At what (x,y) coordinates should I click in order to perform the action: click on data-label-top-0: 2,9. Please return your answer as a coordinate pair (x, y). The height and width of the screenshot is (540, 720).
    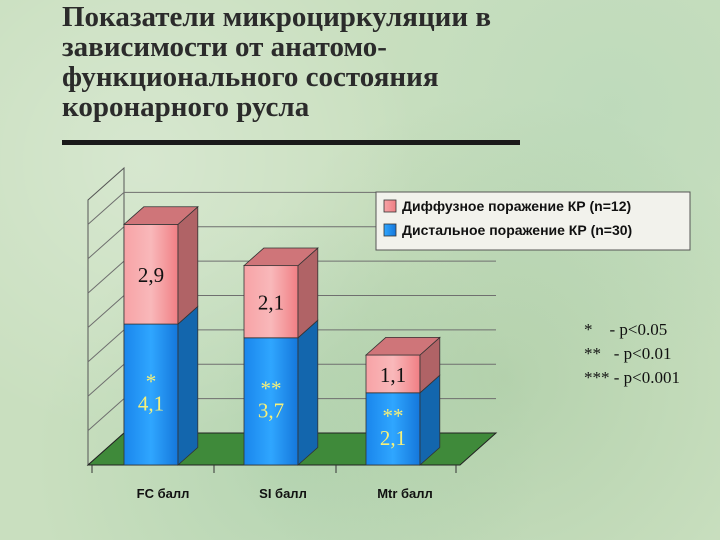
    Looking at the image, I should click on (151, 275).